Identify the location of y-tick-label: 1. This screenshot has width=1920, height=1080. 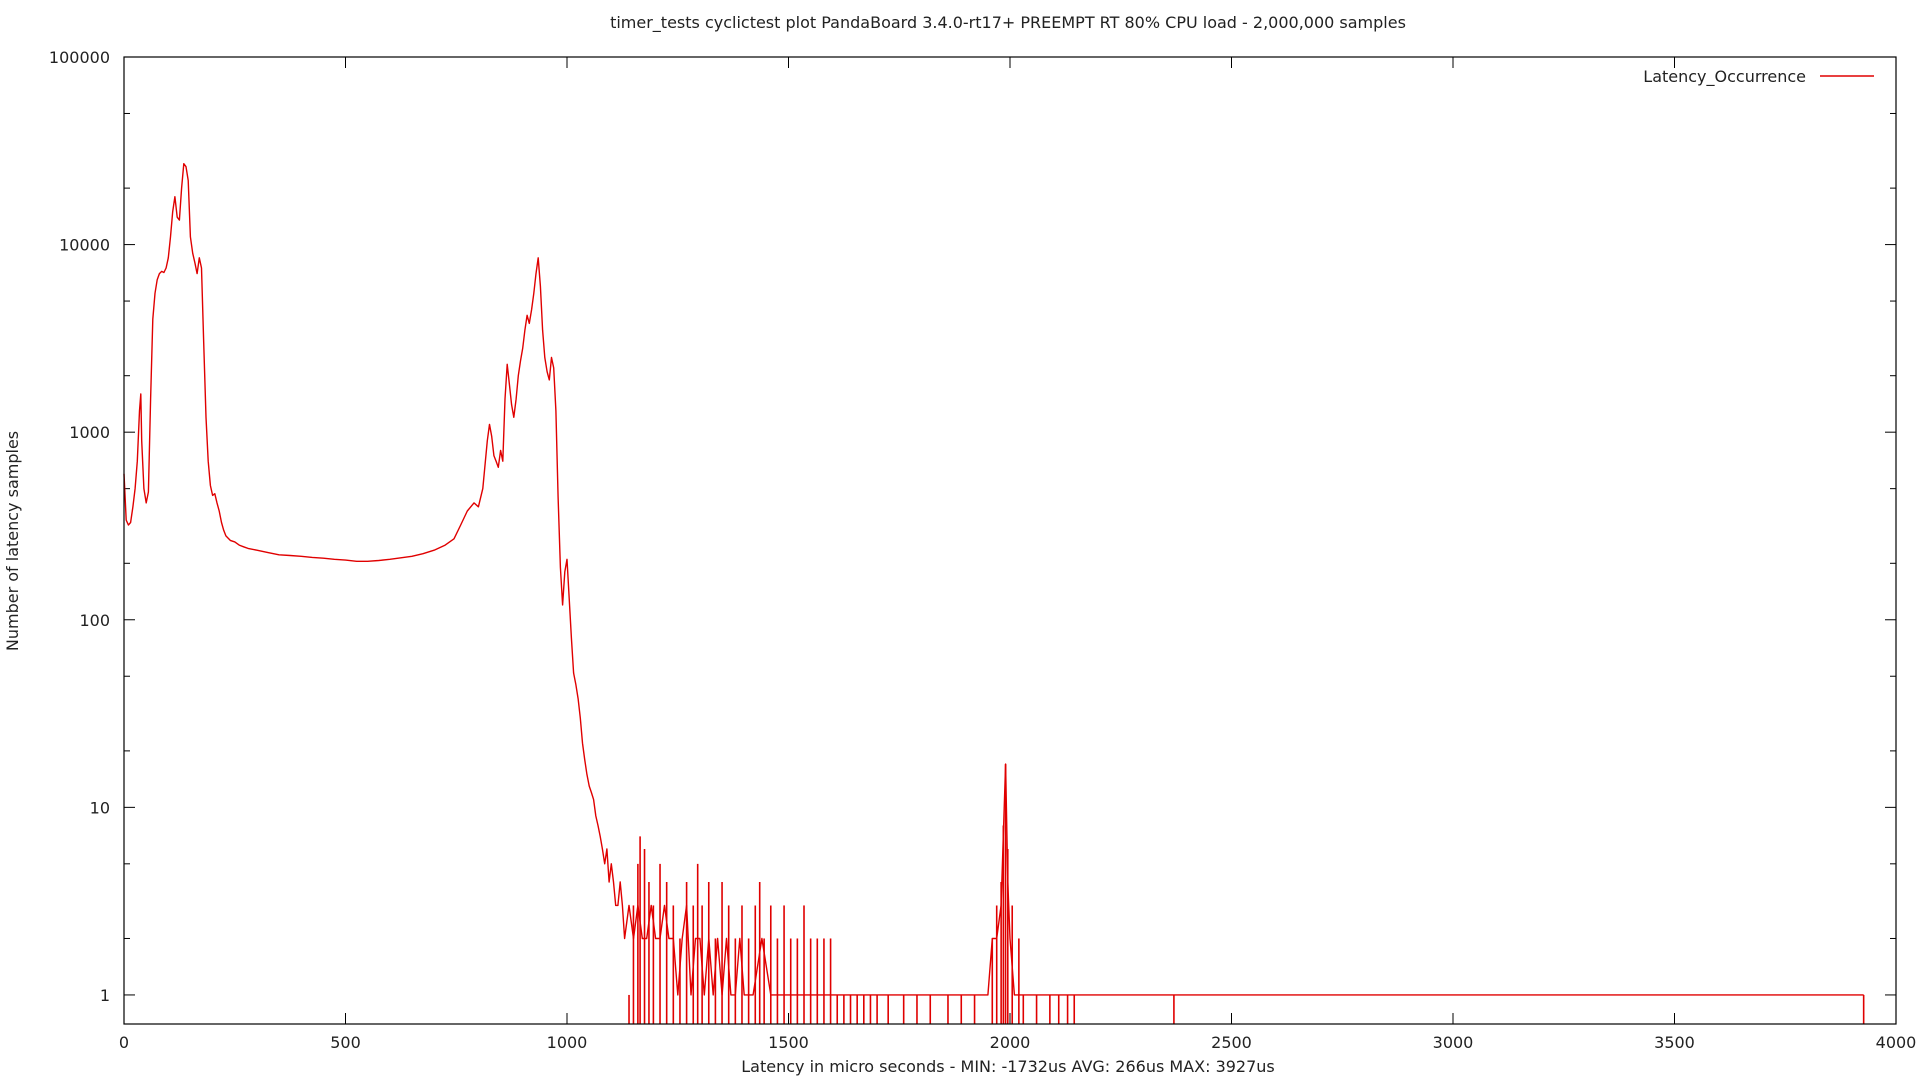
(105, 995).